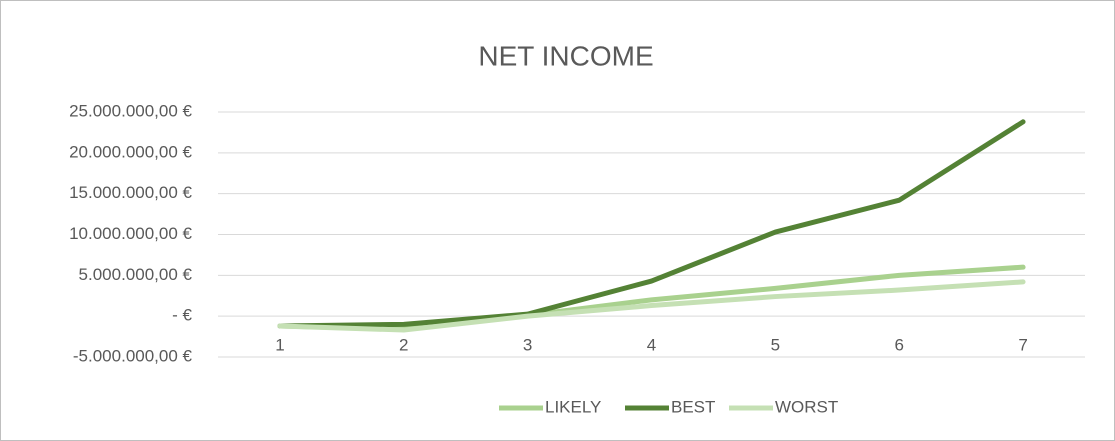 Image resolution: width=1115 pixels, height=441 pixels. Describe the element at coordinates (182, 315) in the screenshot. I see `y-tick-label: - €` at that location.